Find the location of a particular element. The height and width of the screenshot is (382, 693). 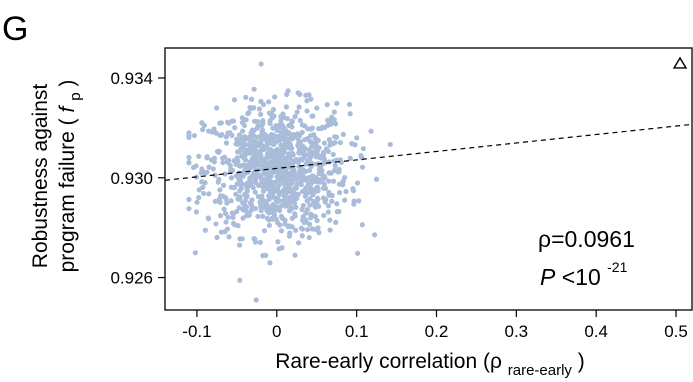

x-tick-label: 0.1 is located at coordinates (357, 331).